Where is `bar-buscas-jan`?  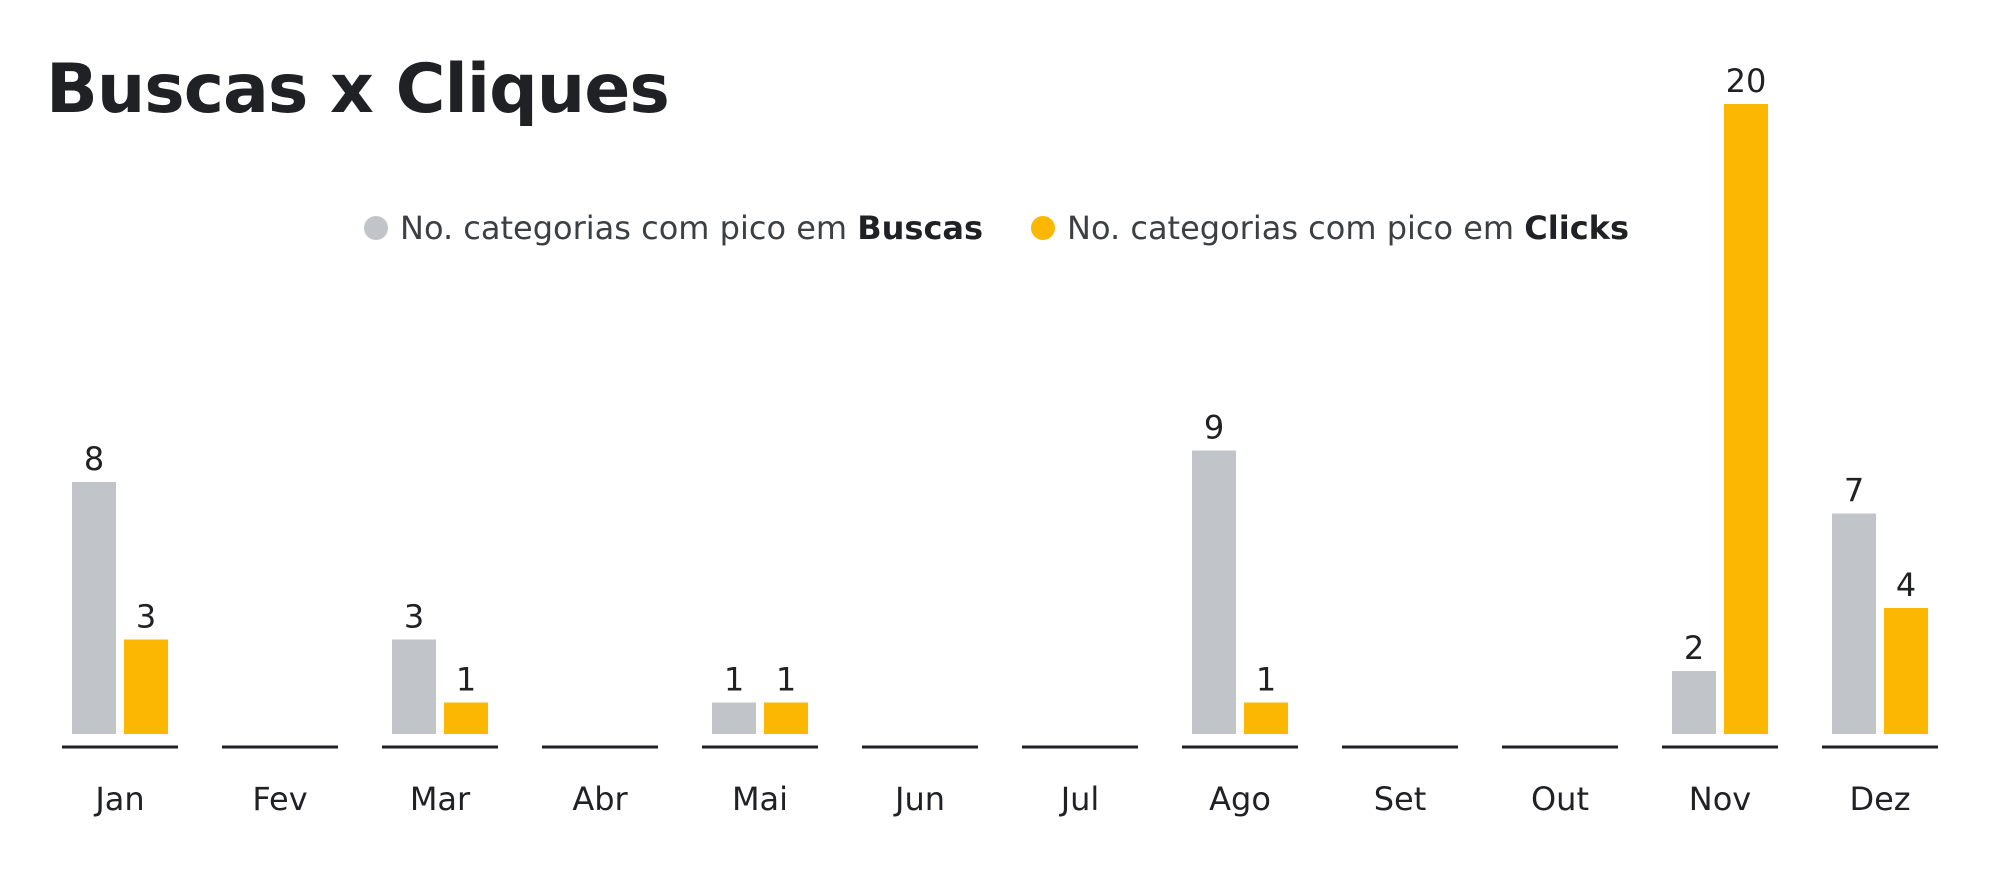 bar-buscas-jan is located at coordinates (94, 608).